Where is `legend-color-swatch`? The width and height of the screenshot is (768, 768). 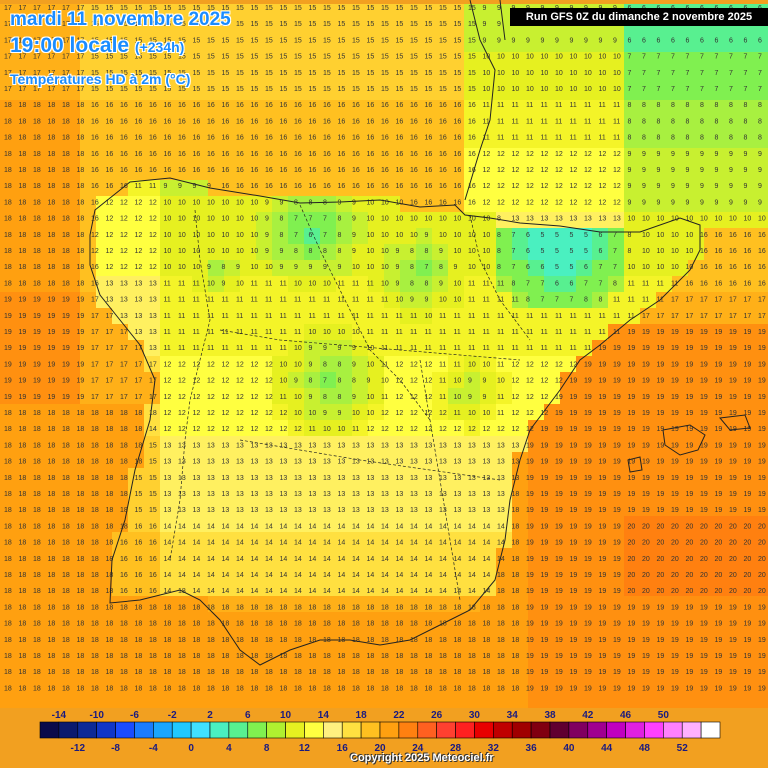 legend-color-swatch is located at coordinates (710, 730).